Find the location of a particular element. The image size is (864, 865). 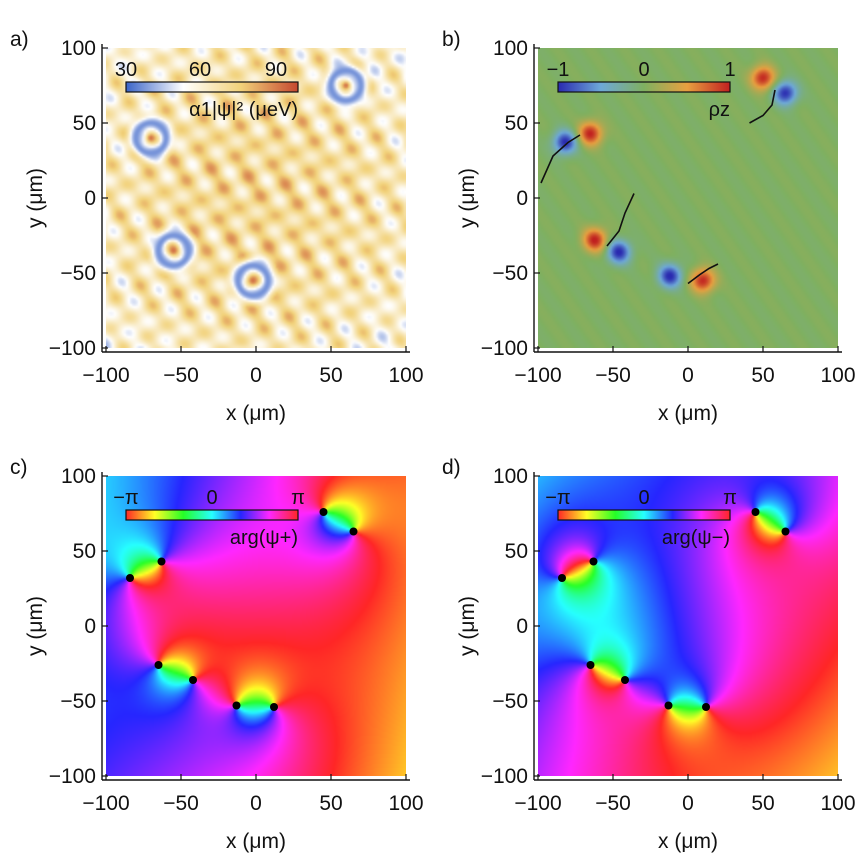

panel-label: a) is located at coordinates (19, 39).